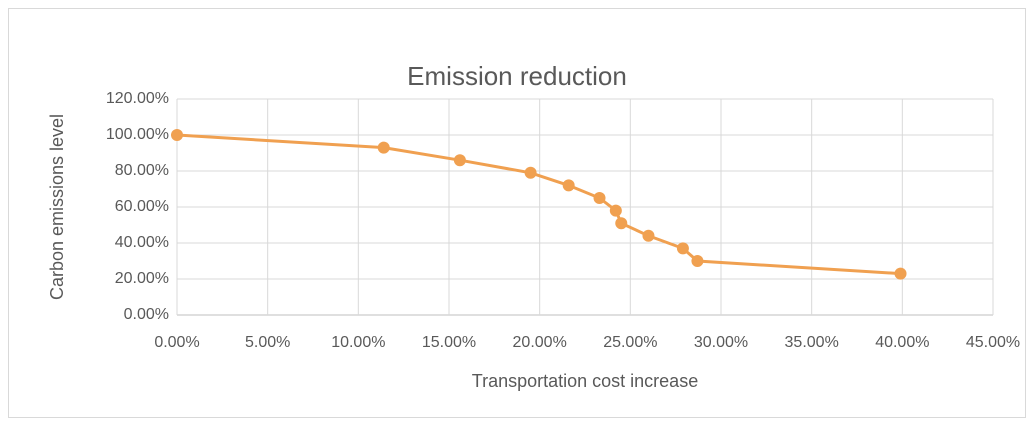 The image size is (1034, 424). Describe the element at coordinates (142, 242) in the screenshot. I see `y-tick-label: 40.00%` at that location.